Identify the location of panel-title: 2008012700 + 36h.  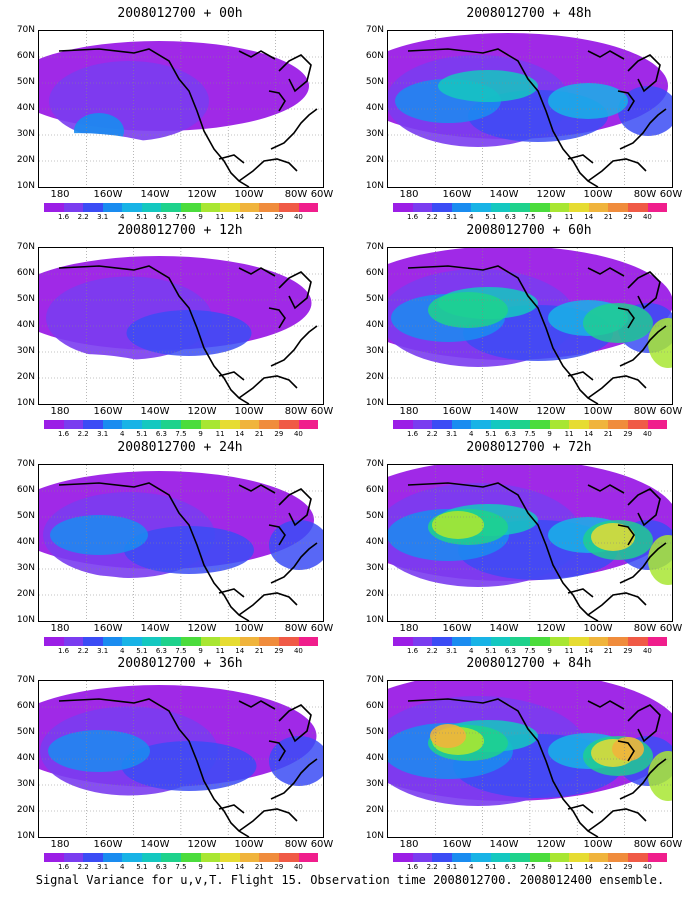
(180, 663).